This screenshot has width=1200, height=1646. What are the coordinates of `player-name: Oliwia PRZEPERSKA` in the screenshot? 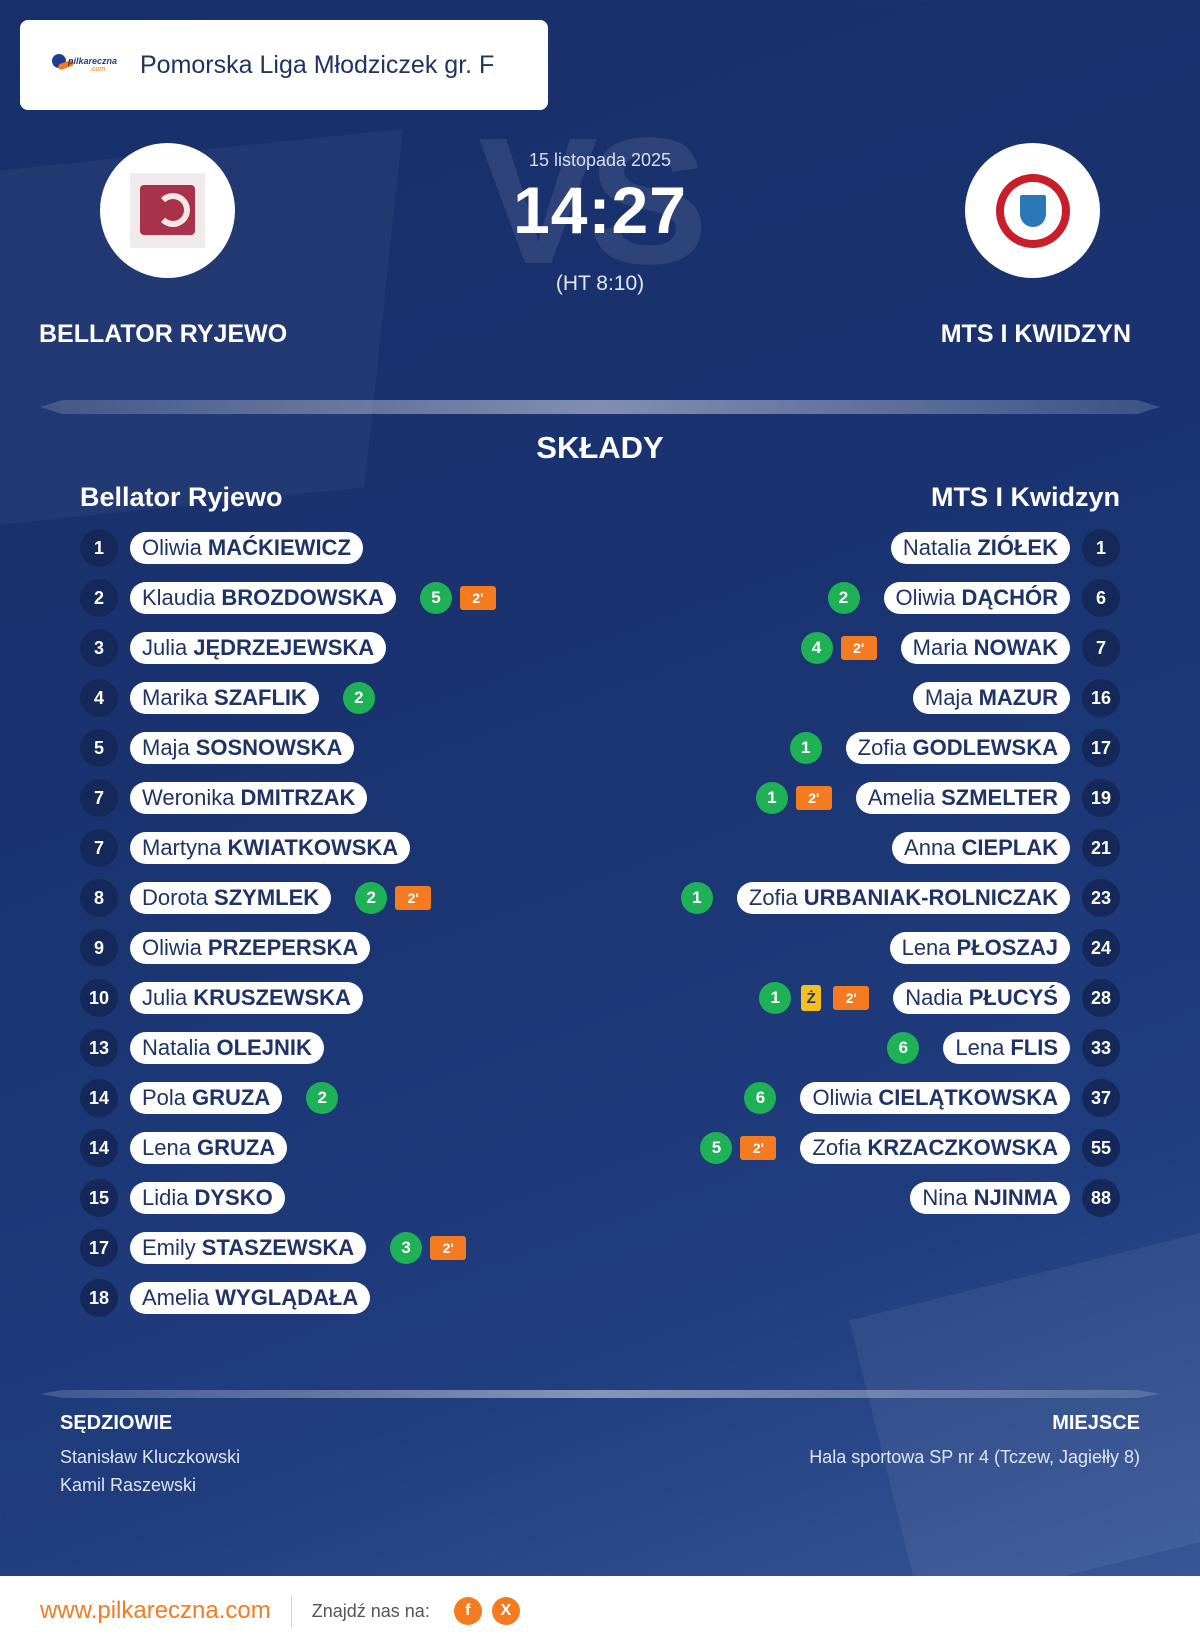 It's located at (250, 948).